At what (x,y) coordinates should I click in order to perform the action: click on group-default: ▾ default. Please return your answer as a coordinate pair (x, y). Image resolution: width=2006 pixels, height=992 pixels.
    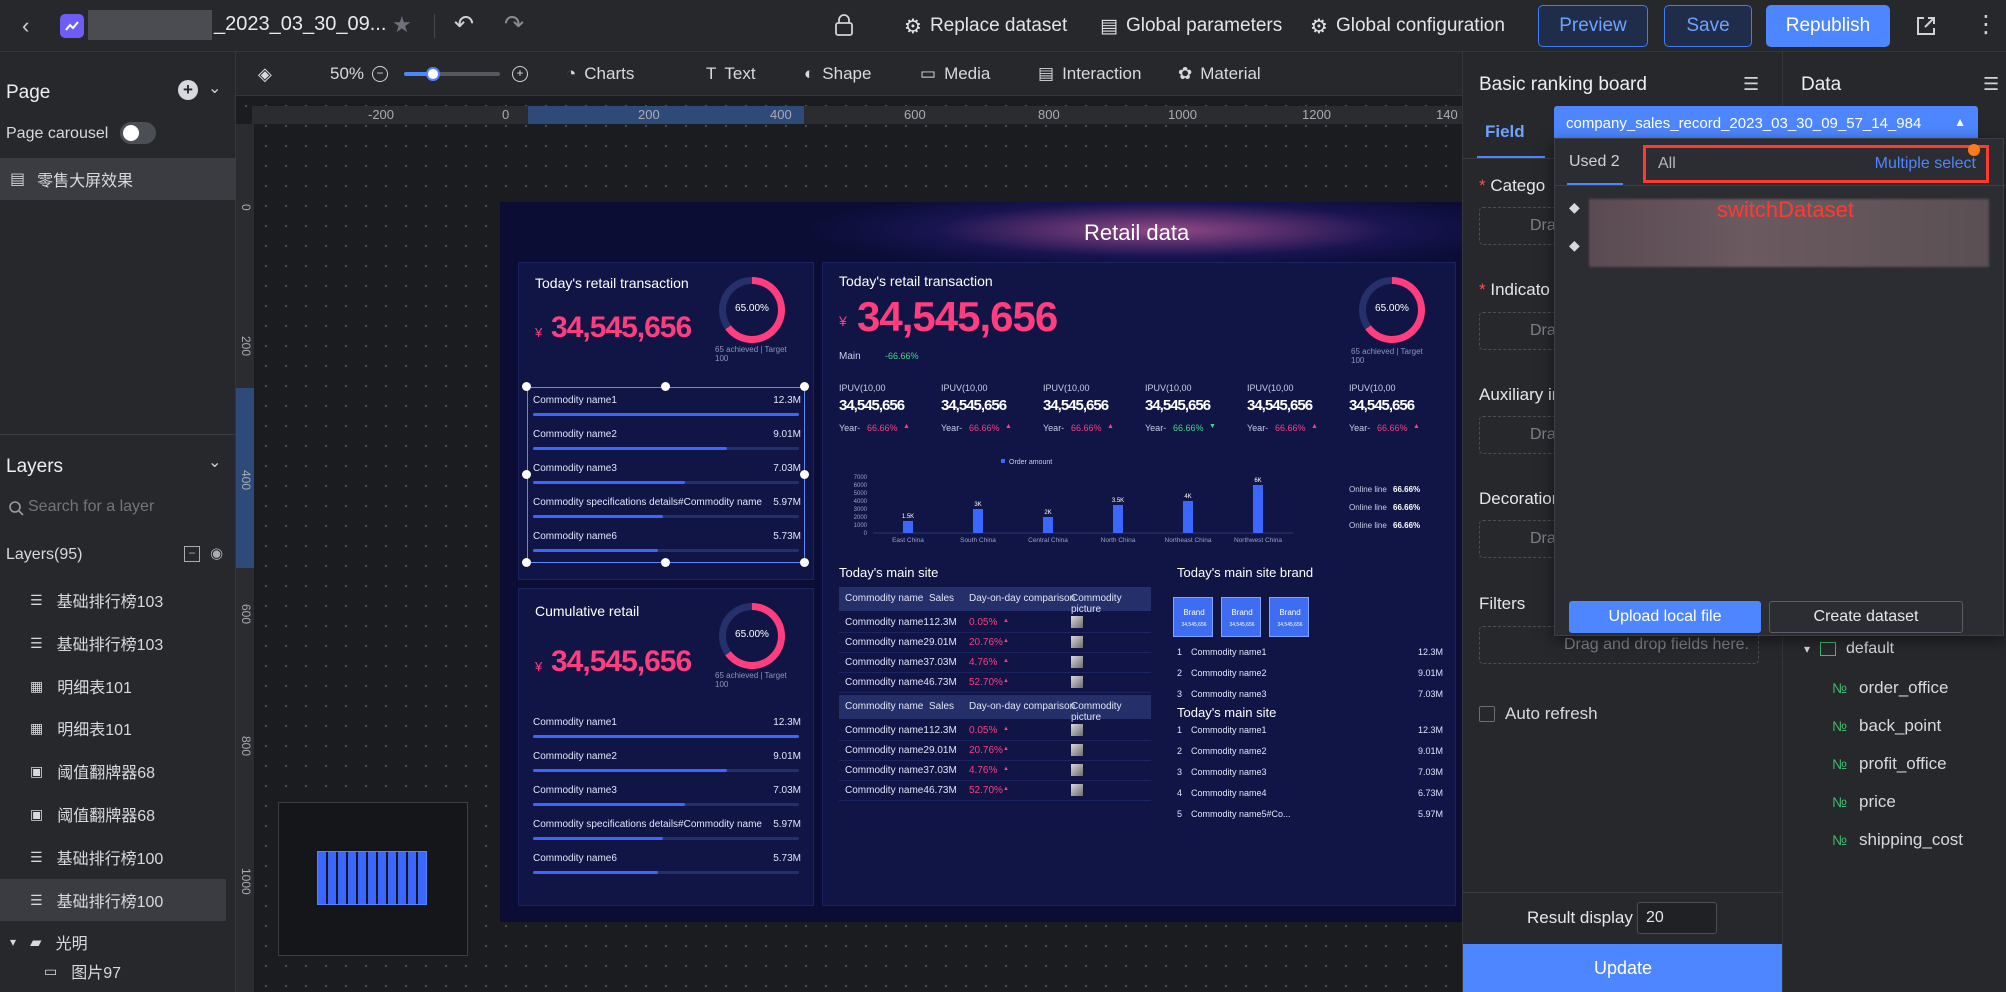
    Looking at the image, I should click on (1849, 649).